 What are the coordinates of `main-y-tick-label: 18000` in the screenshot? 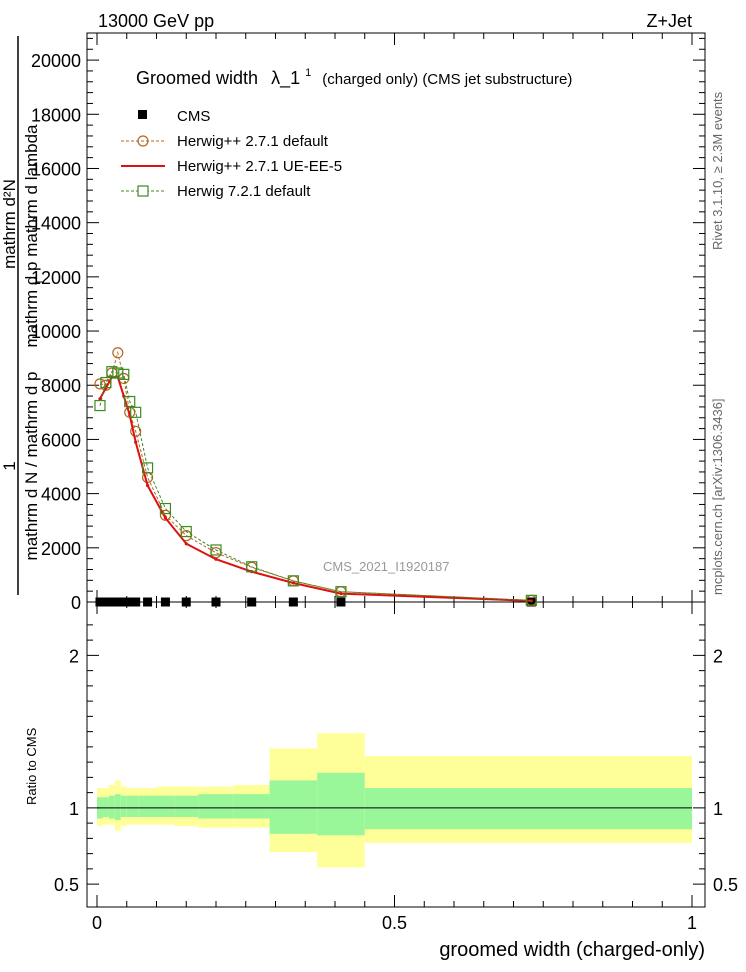 It's located at (56, 115).